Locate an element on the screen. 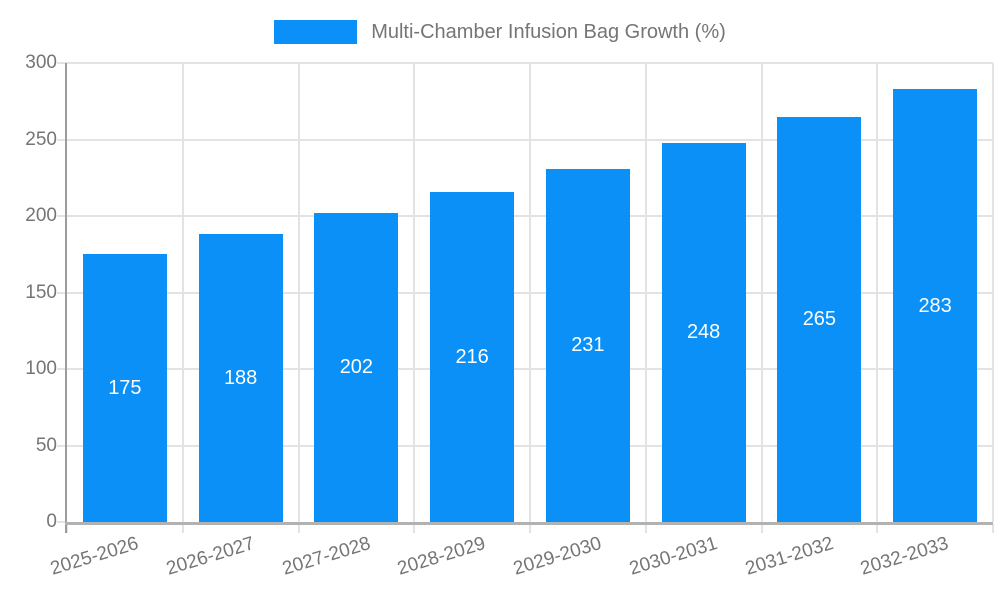  bar-value-label: 283 is located at coordinates (935, 305).